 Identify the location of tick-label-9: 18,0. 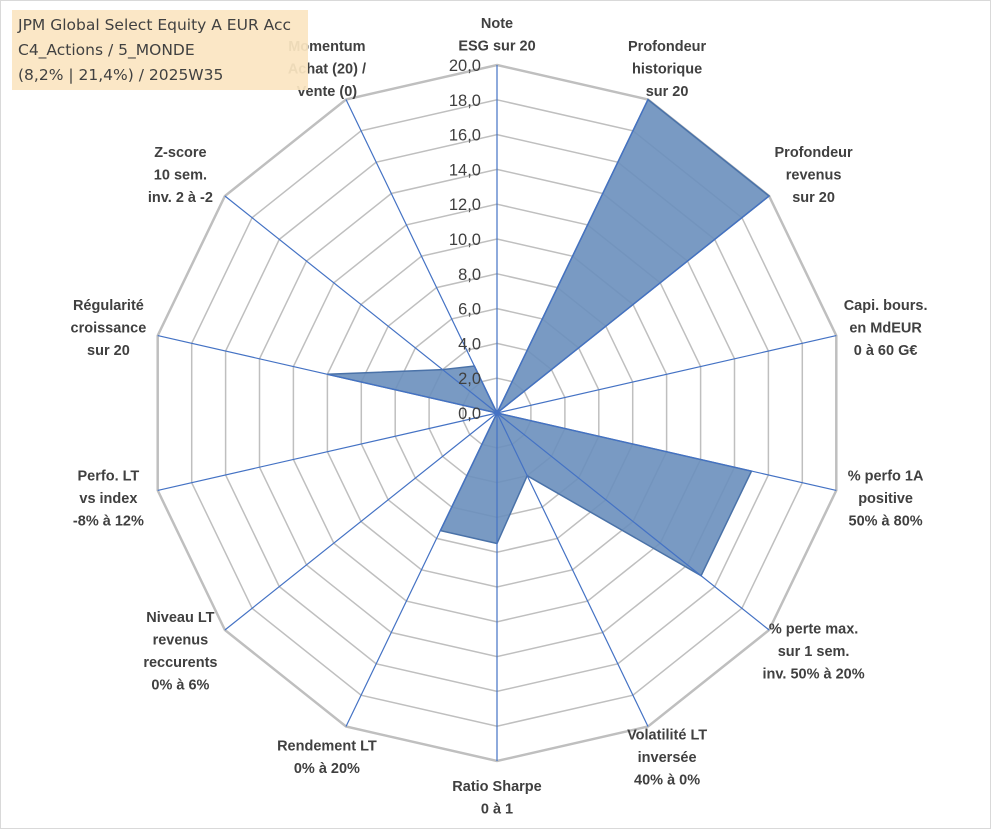
(465, 101).